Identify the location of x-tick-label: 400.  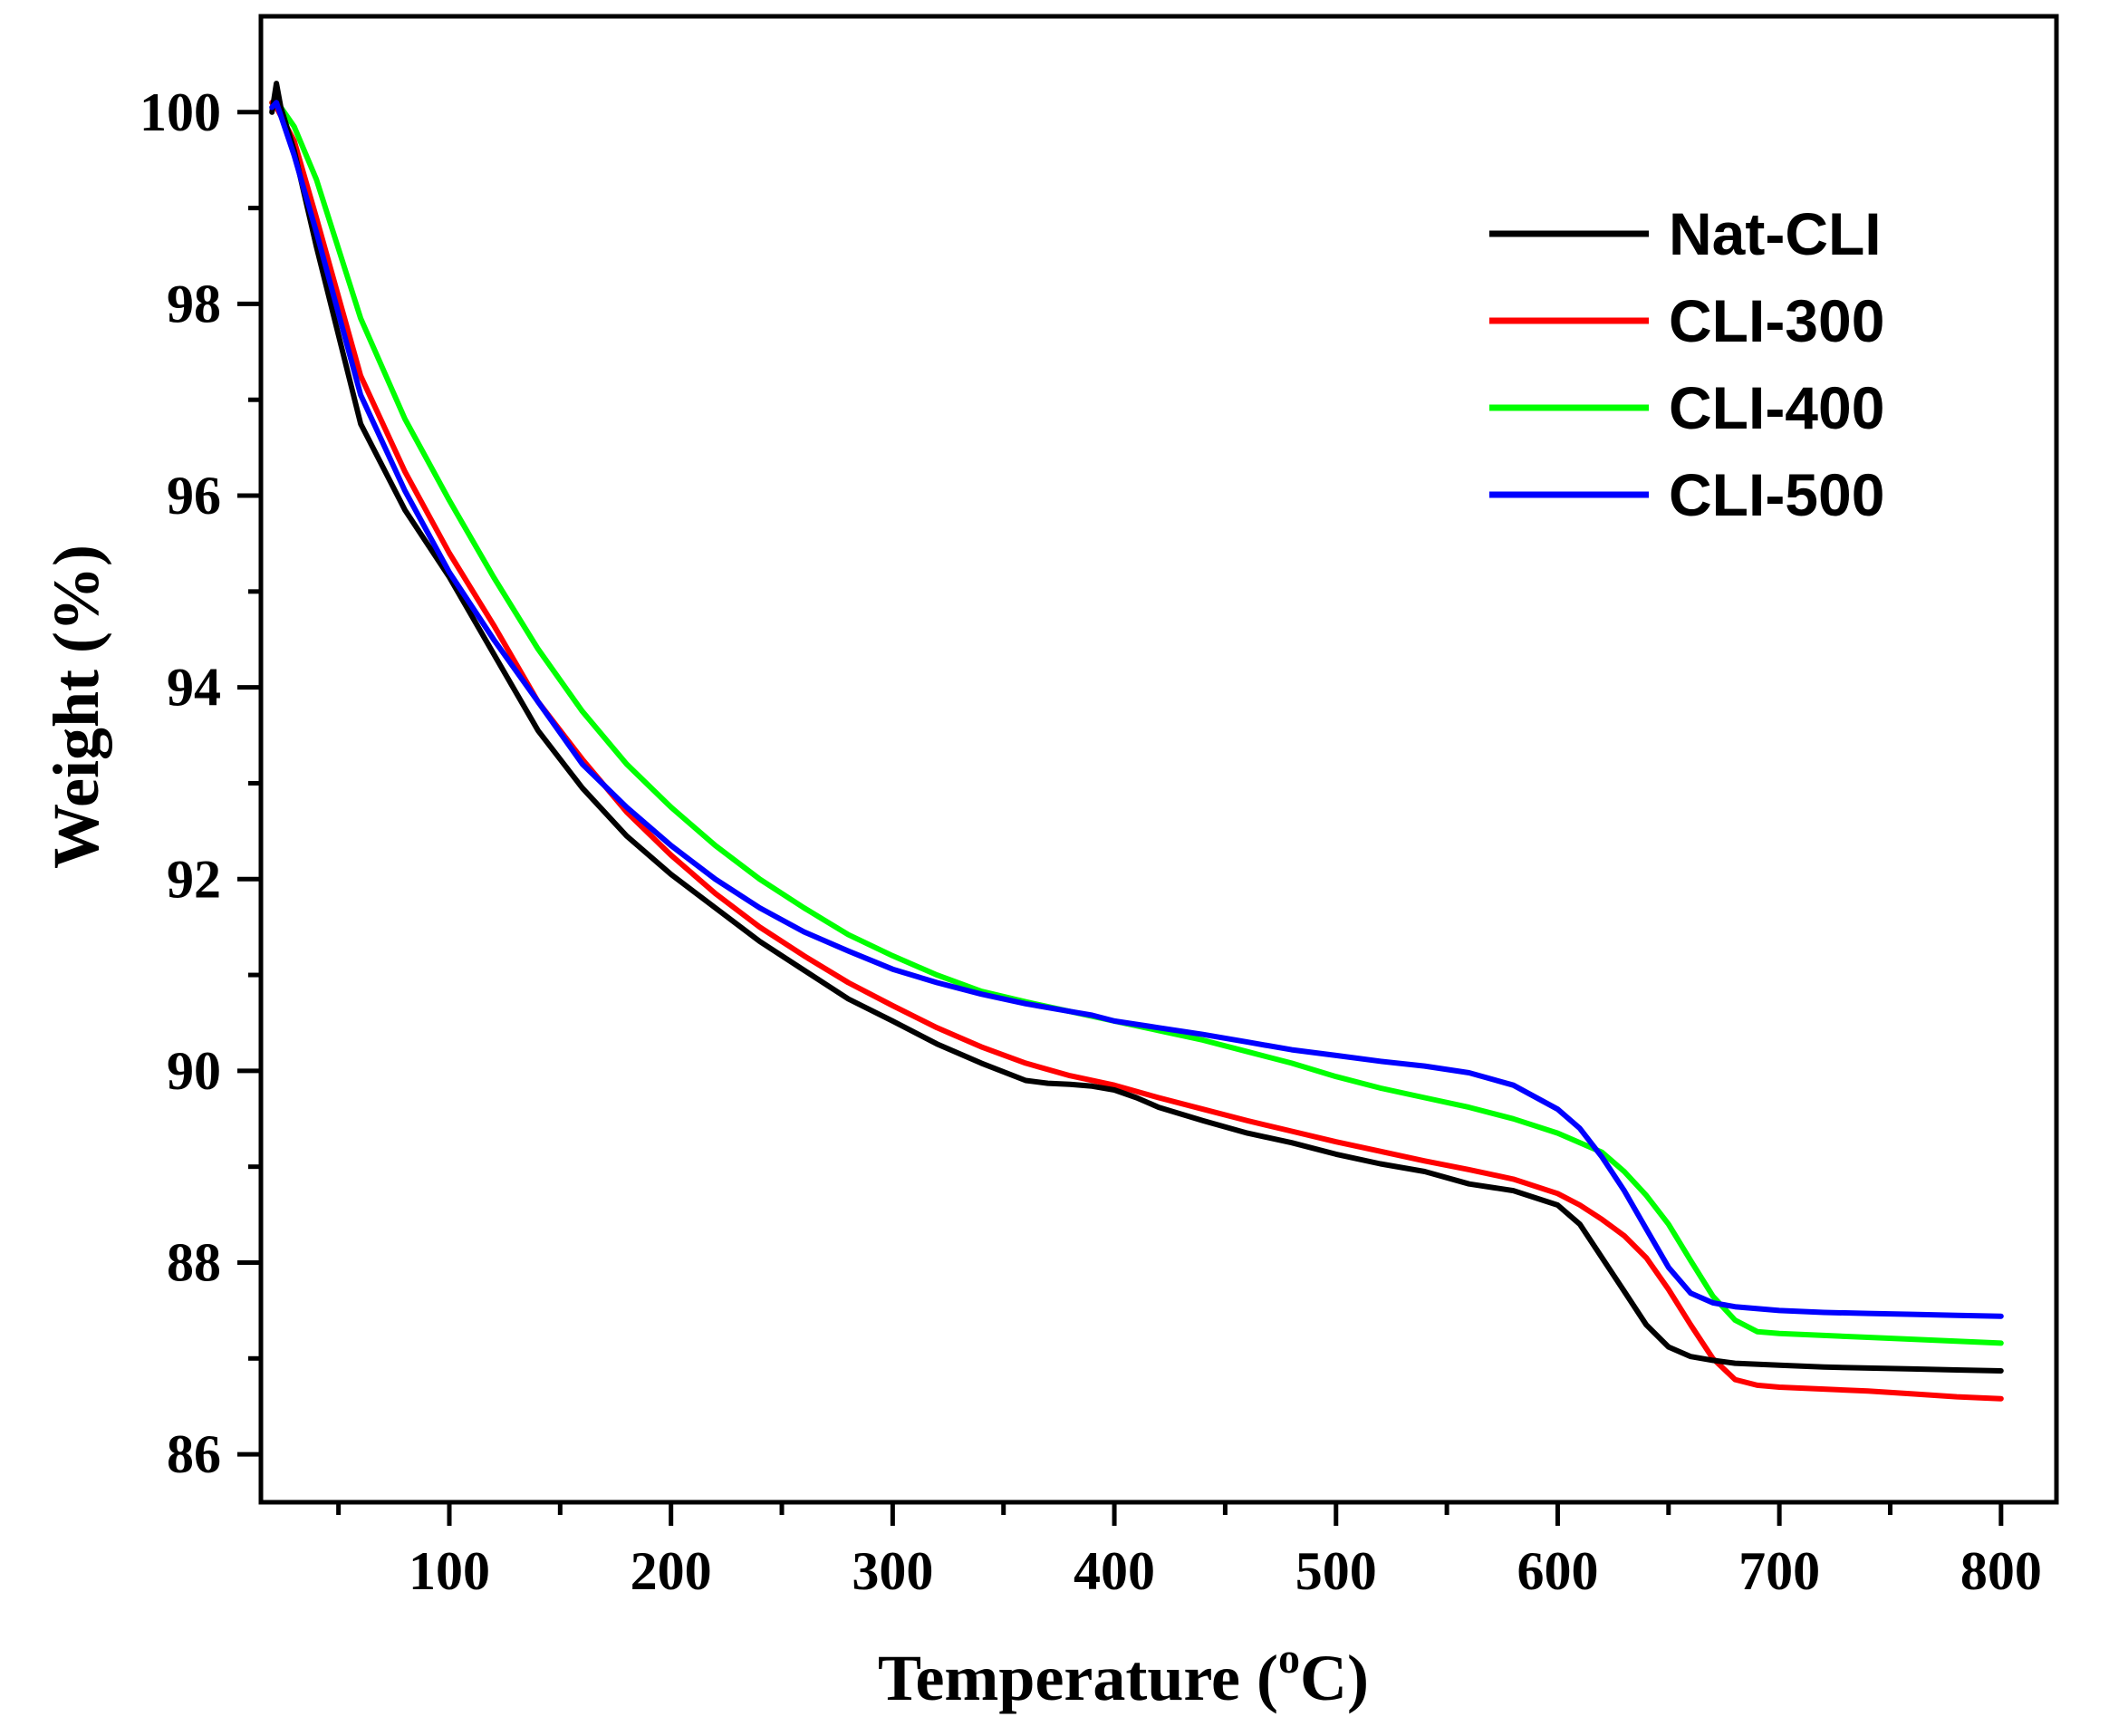
(1114, 1571).